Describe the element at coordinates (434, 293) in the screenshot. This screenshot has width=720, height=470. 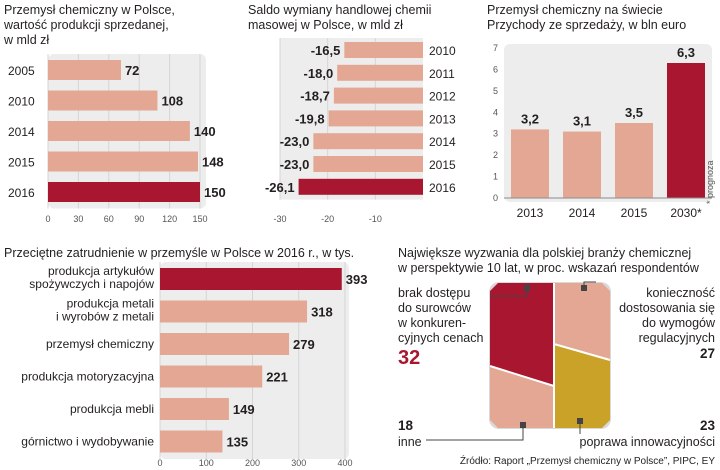
I see `mosaic-label-line: brak dostępu` at that location.